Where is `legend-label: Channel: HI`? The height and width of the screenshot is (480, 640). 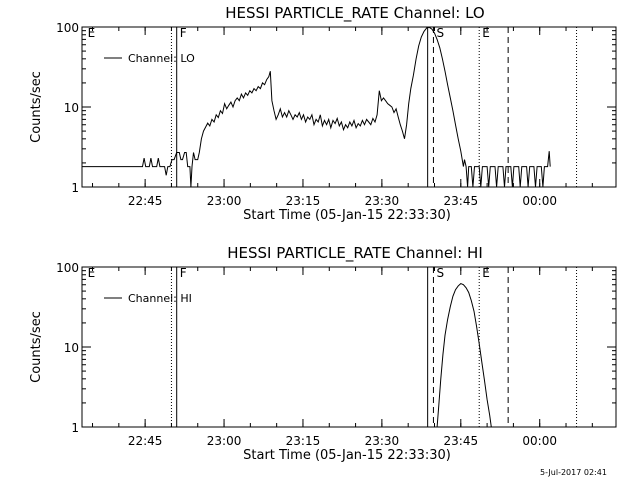
legend-label: Channel: HI is located at coordinates (160, 298).